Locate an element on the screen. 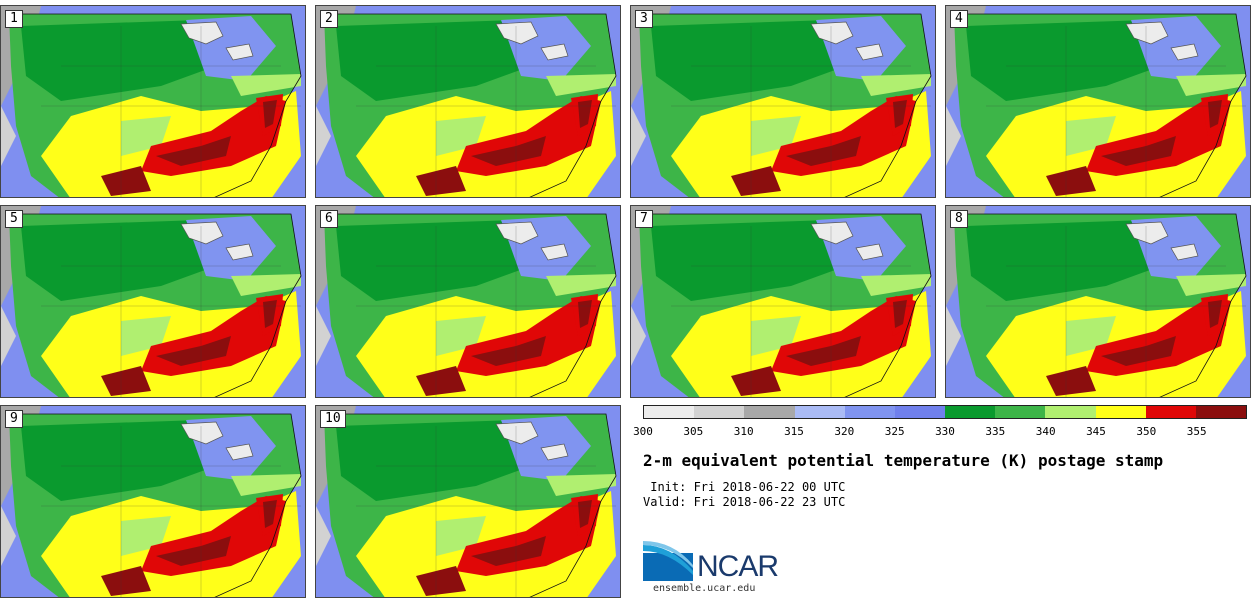 The height and width of the screenshot is (598, 1260). postage-stamp-map: 10 is located at coordinates (468, 501).